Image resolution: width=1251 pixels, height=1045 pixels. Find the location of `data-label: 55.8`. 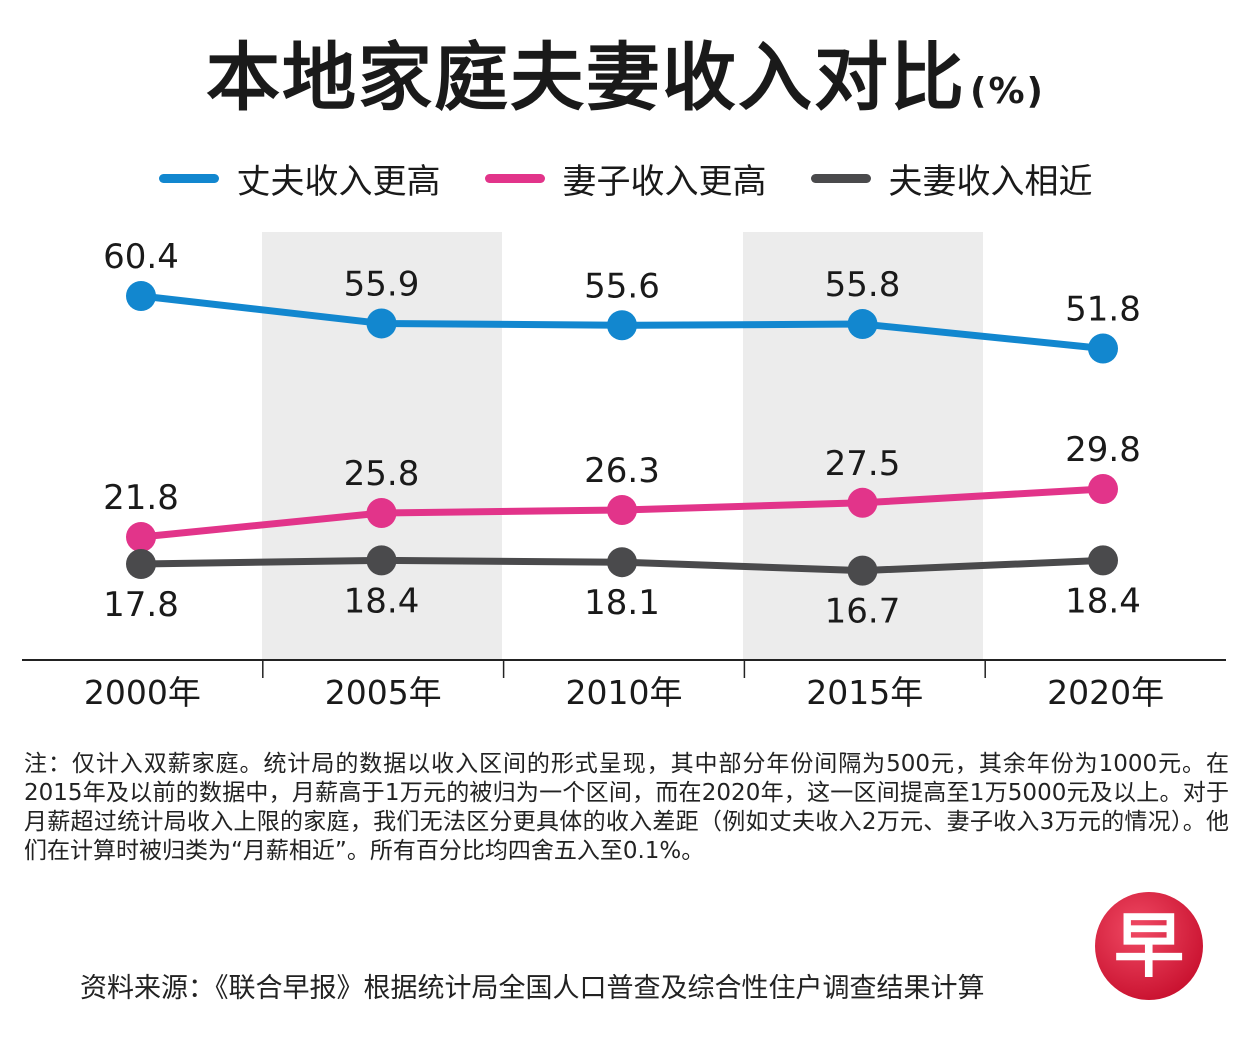

data-label: 55.8 is located at coordinates (863, 285).